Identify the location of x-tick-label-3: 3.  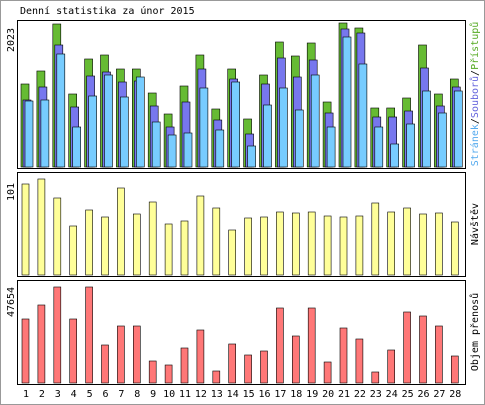
(58, 394).